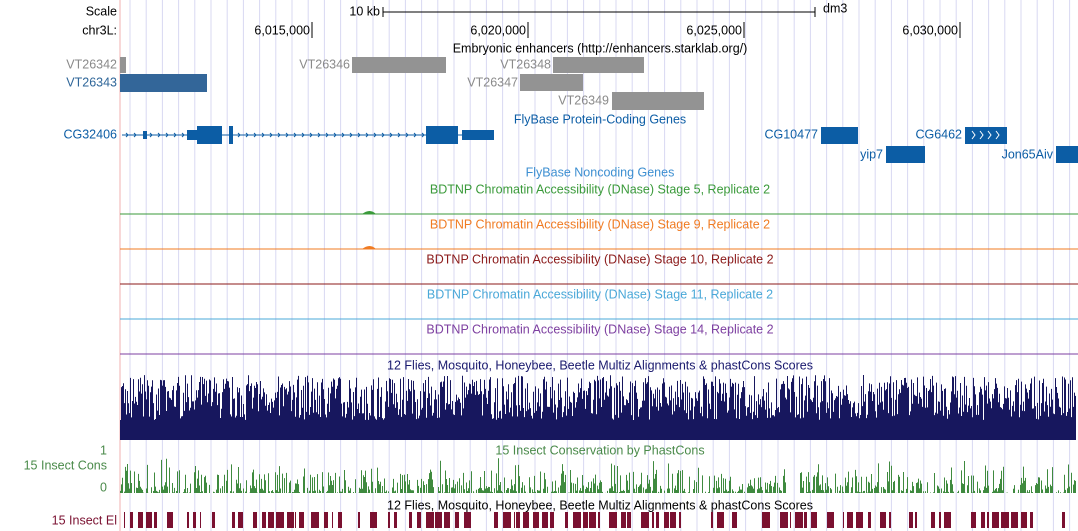 The width and height of the screenshot is (1078, 531). I want to click on tick-marks, so click(636, 30).